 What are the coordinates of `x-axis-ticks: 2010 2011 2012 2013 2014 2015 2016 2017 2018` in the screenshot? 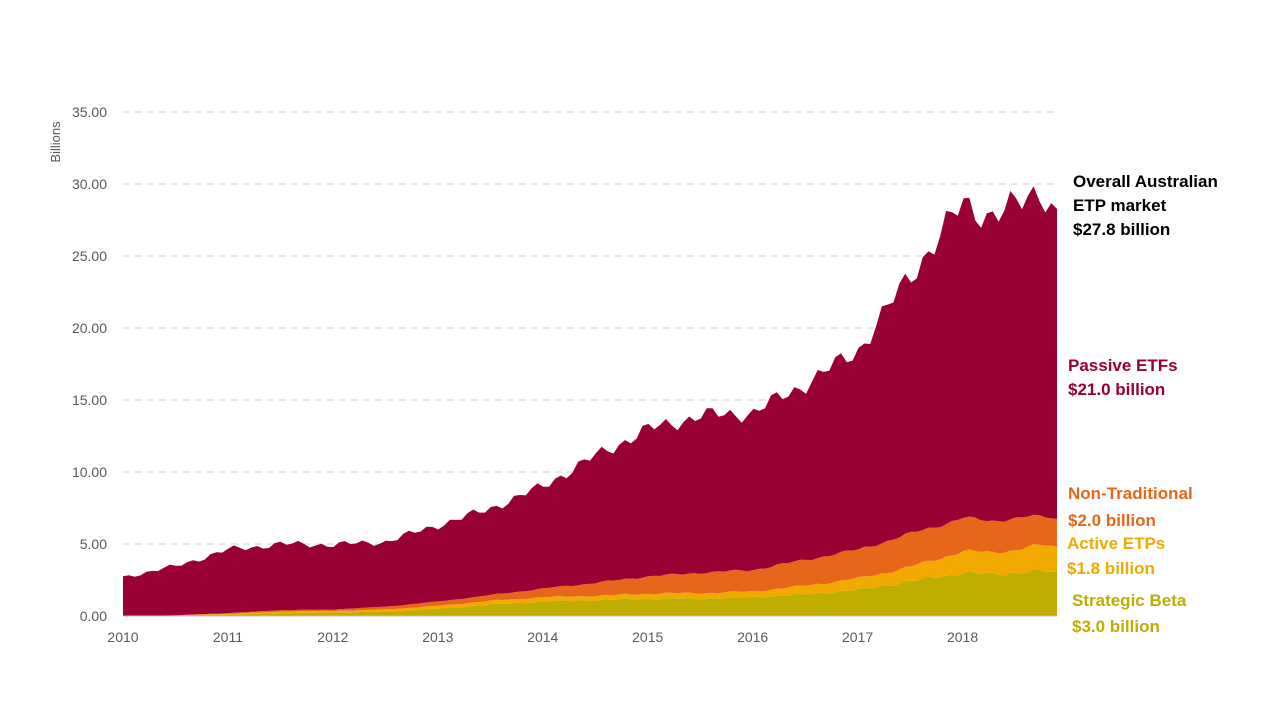 It's located at (542, 637).